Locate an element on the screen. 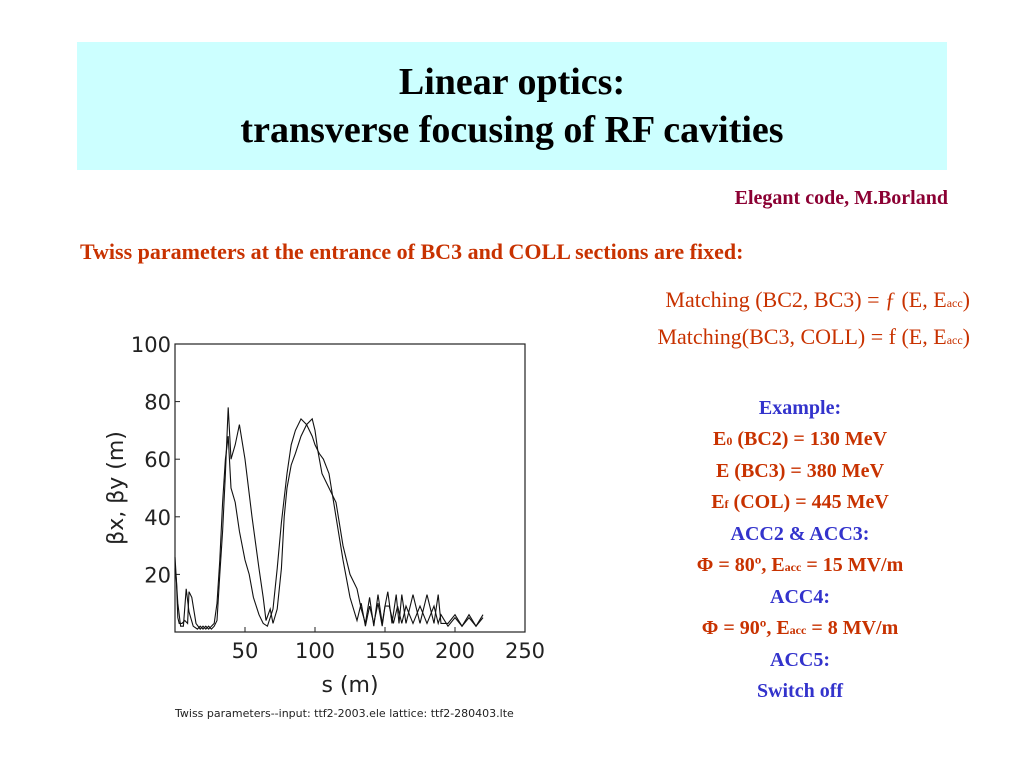  example-e: E (BC3) = 380 MeV is located at coordinates (800, 471).